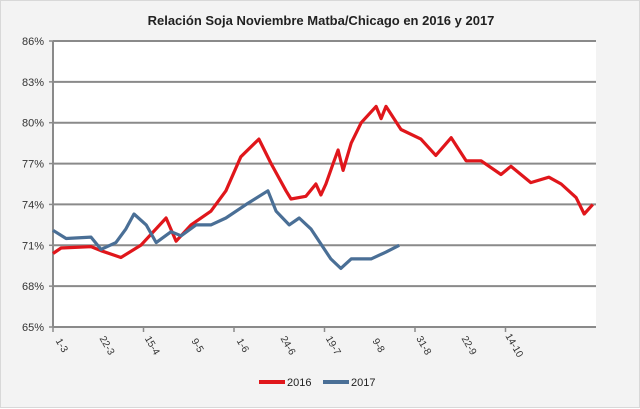 The height and width of the screenshot is (409, 640). I want to click on x-tick-label: 24-6, so click(288, 345).